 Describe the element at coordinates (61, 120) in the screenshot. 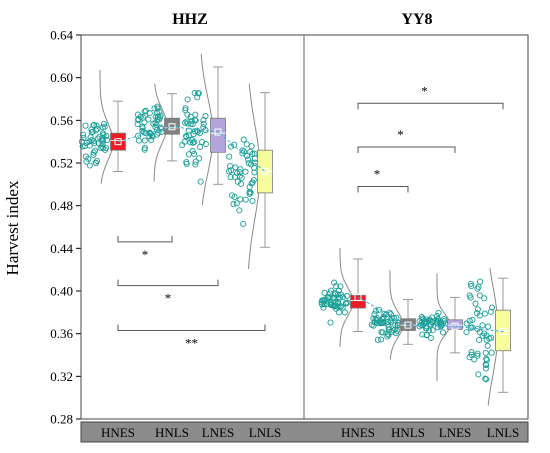

I see `y-tick-label: 0.56` at that location.